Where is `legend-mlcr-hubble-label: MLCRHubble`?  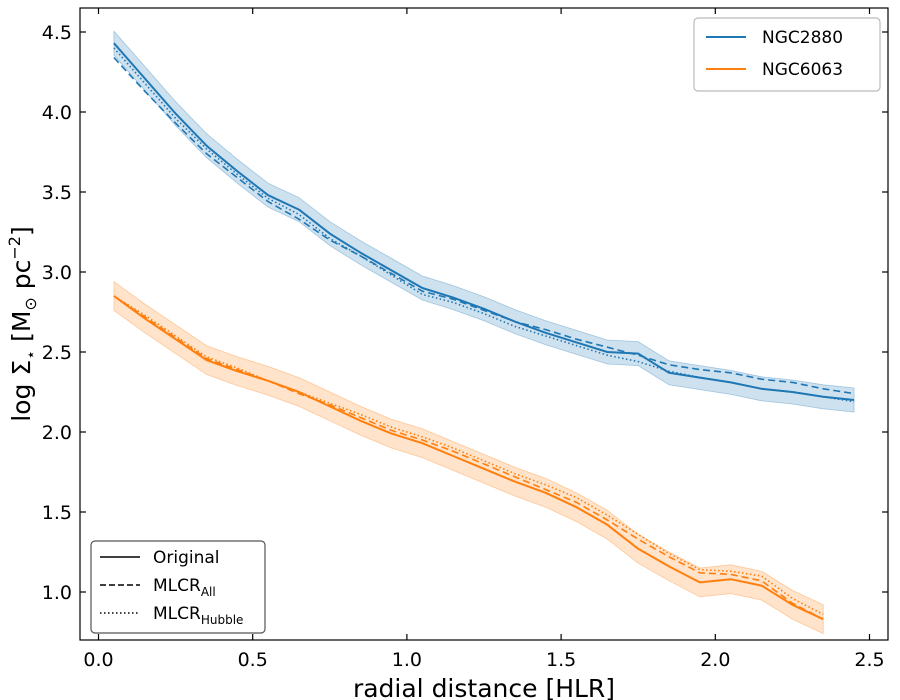
legend-mlcr-hubble-label: MLCRHubble is located at coordinates (198, 615).